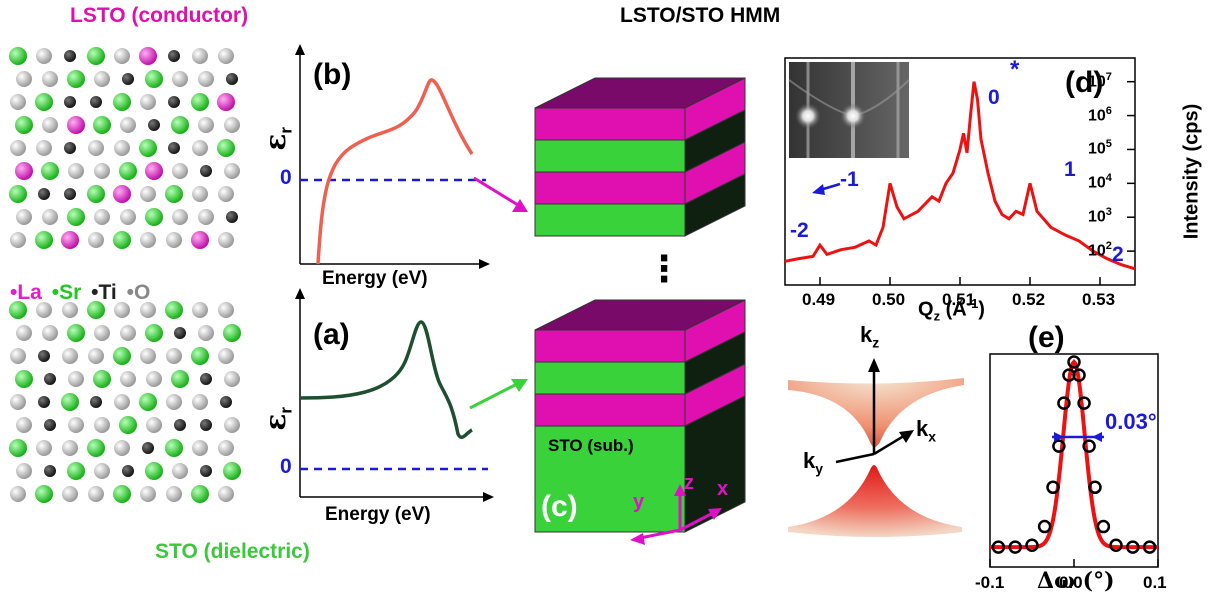  Describe the element at coordinates (994, 97) in the screenshot. I see `peak-label-0: 0` at that location.